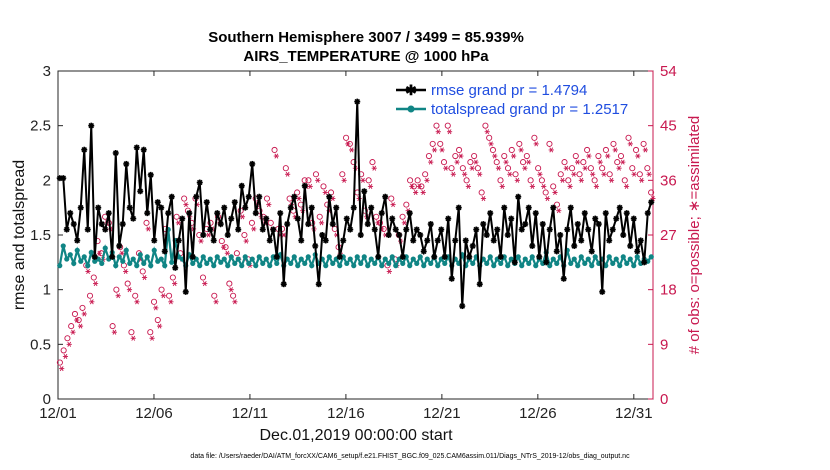  Describe the element at coordinates (668, 290) in the screenshot. I see `right-y-tick-label: 18` at that location.